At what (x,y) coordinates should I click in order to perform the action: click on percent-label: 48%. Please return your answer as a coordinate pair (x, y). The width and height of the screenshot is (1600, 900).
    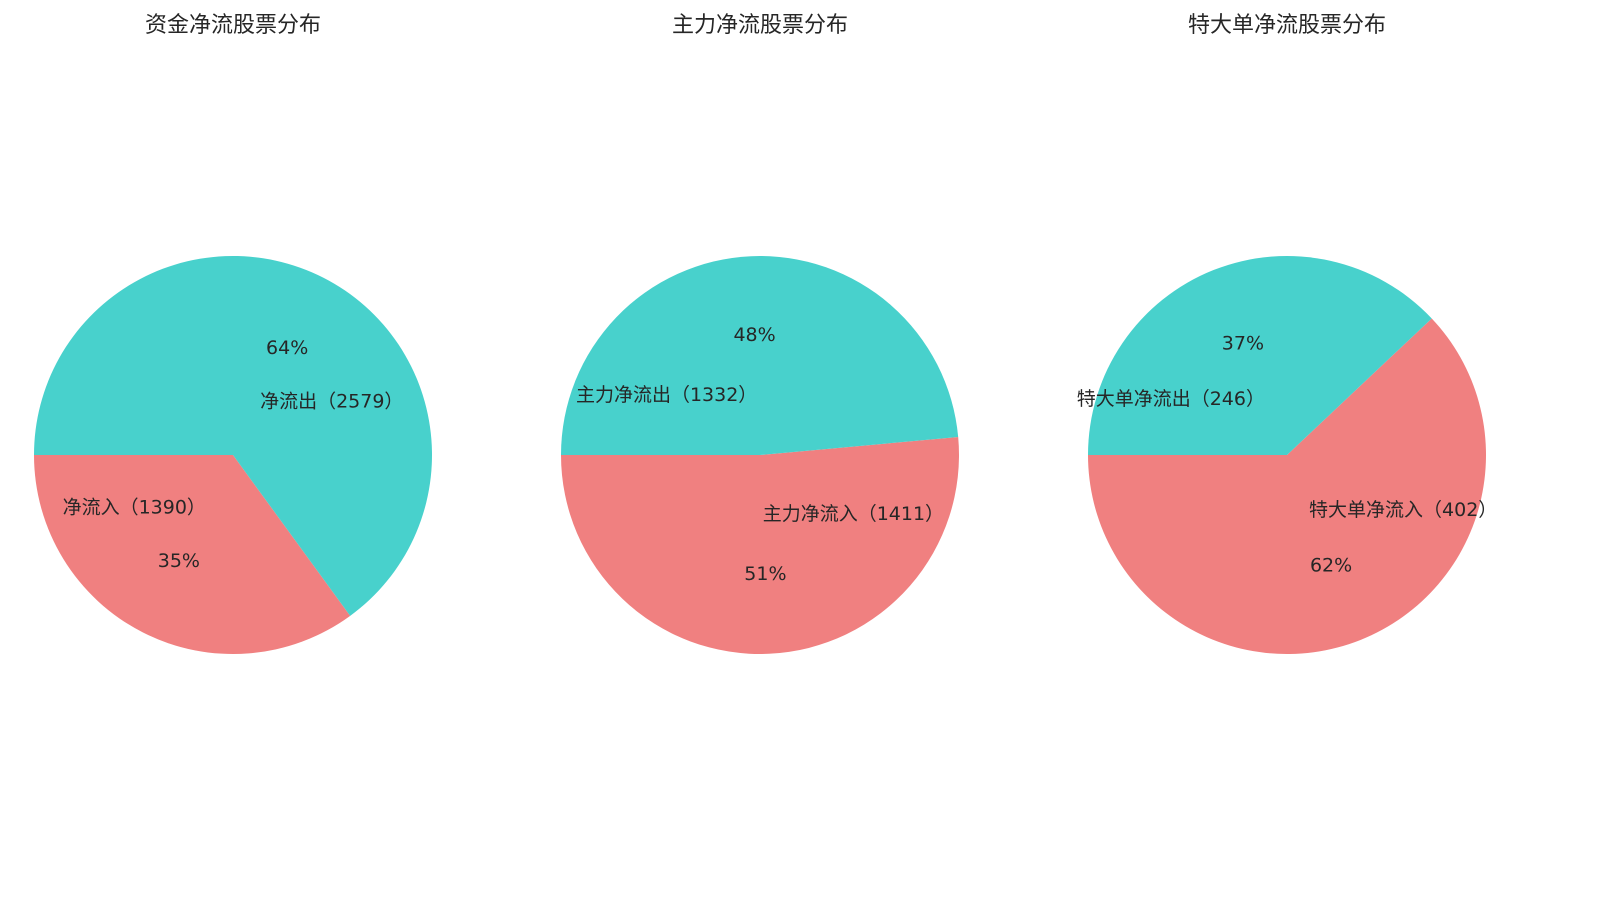
    Looking at the image, I should click on (754, 335).